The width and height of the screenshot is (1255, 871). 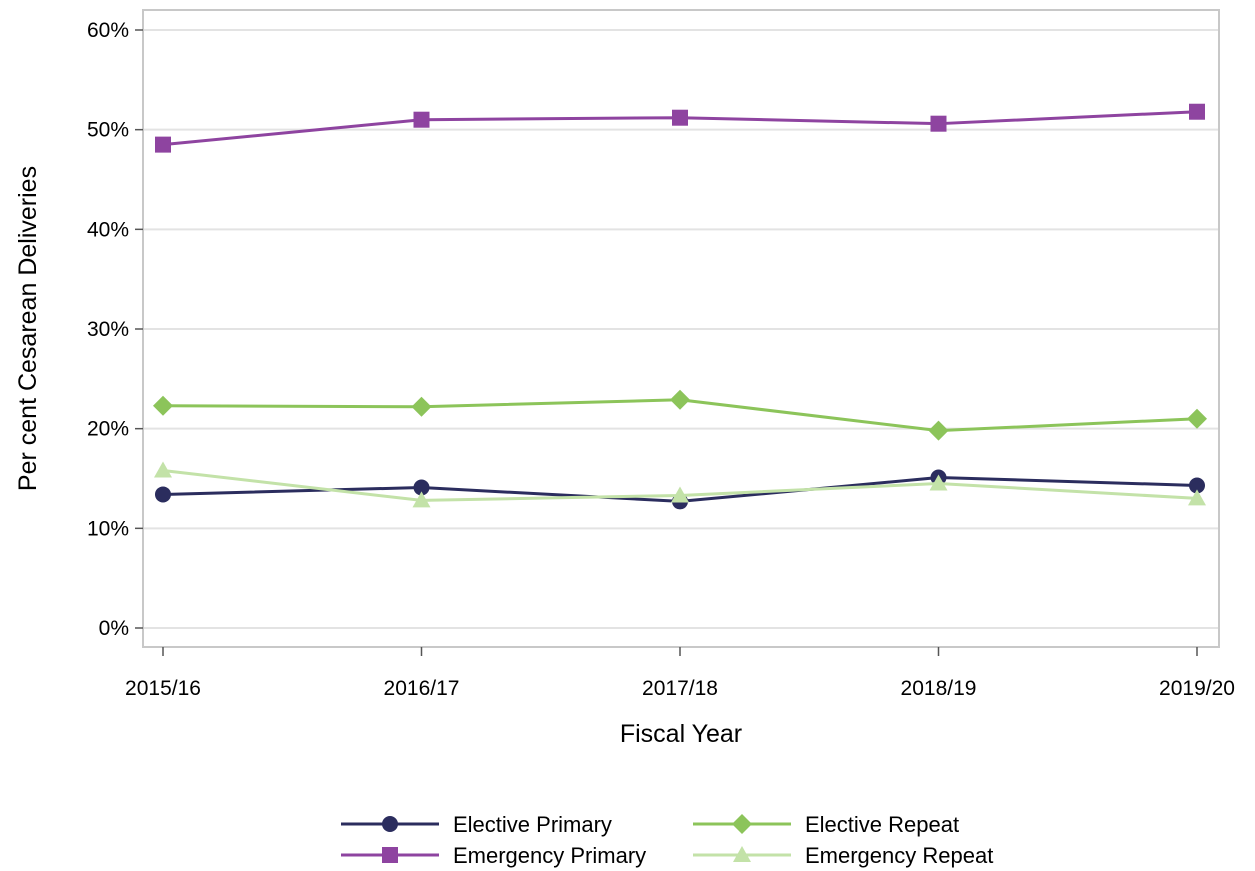 I want to click on y-tick-label: 20%, so click(x=108, y=429).